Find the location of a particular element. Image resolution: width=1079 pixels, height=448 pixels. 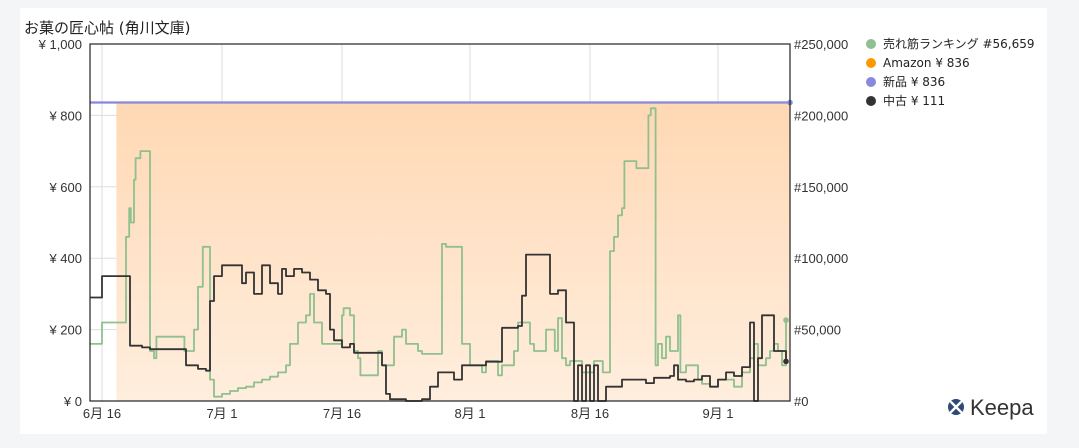

x-tick-label: 9月 1 is located at coordinates (717, 413).